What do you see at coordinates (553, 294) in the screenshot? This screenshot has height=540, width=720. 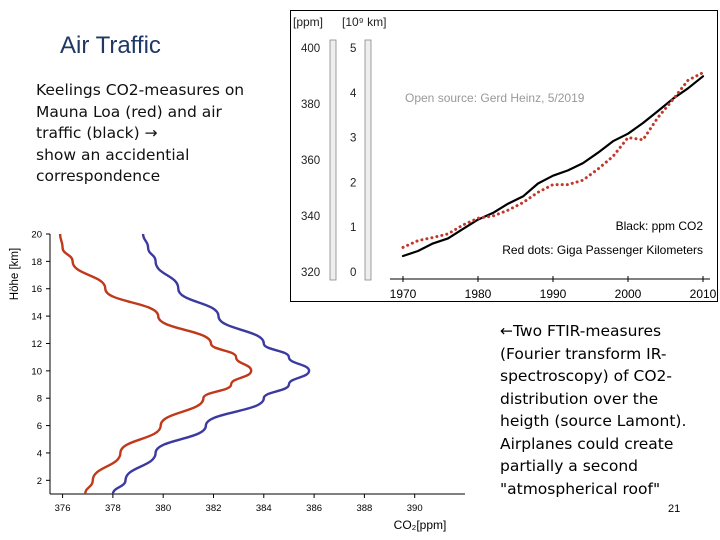 I see `x-axis-tick-label: 1990` at bounding box center [553, 294].